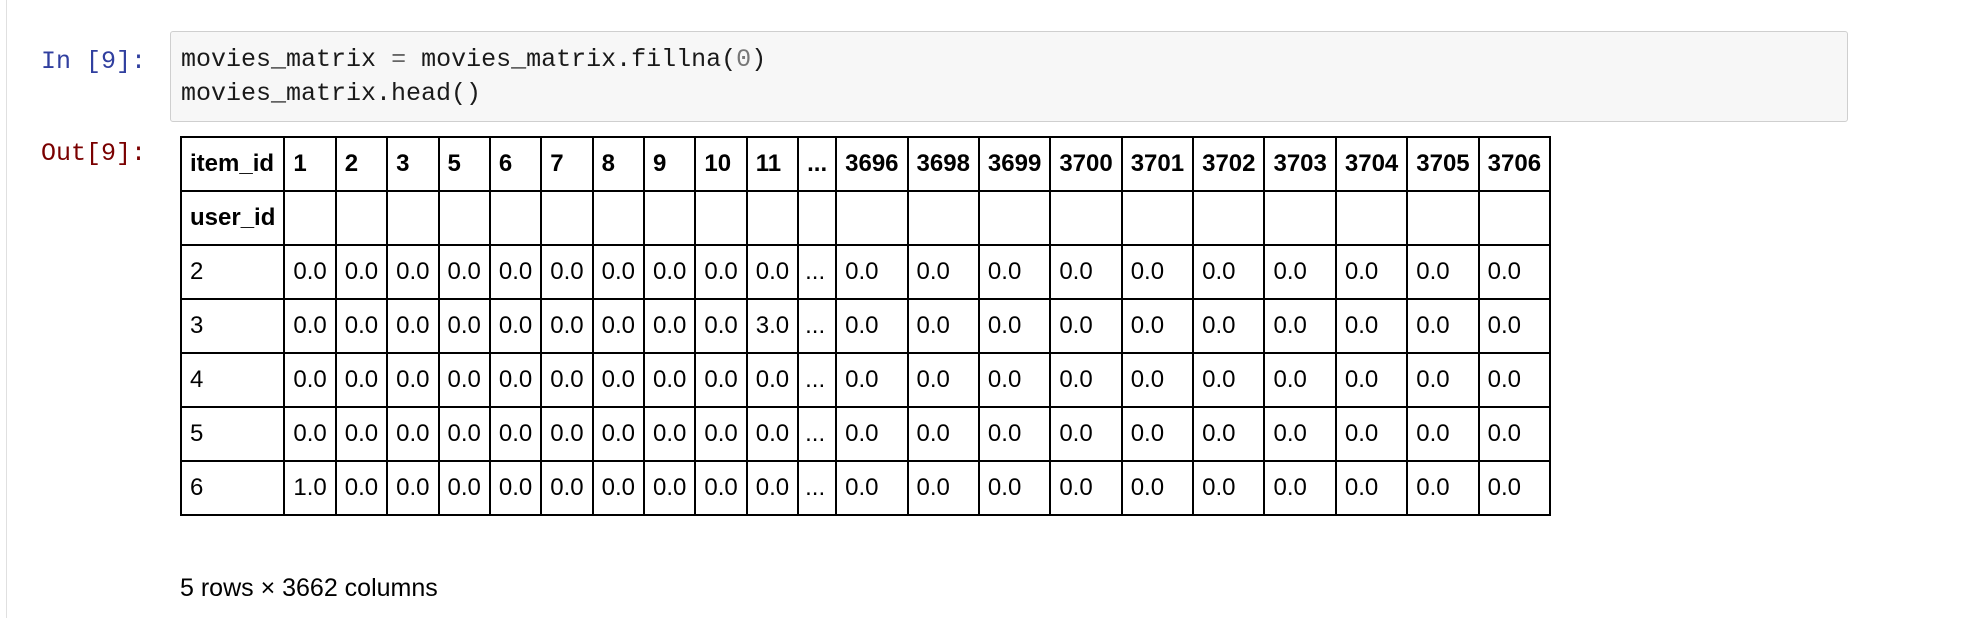 The height and width of the screenshot is (618, 1964). Describe the element at coordinates (1014, 164) in the screenshot. I see `column-header: 3699` at that location.